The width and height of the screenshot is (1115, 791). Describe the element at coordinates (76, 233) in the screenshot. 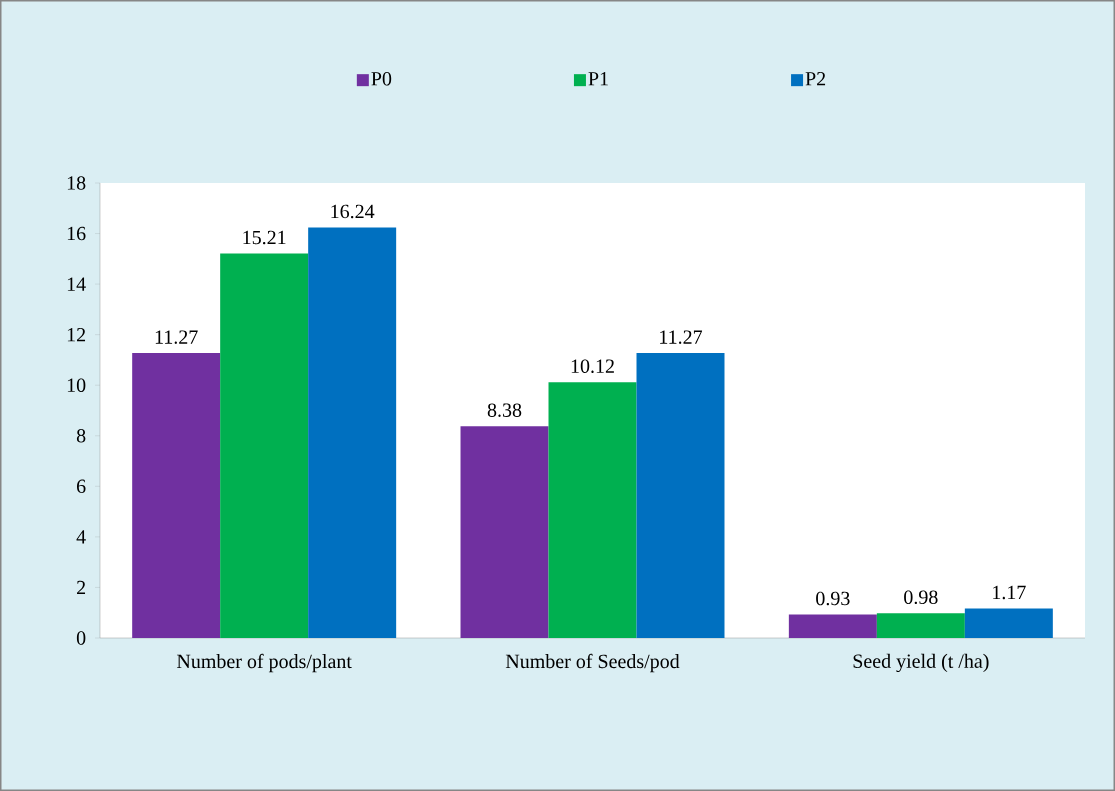

I see `y-tick-label: 16` at that location.